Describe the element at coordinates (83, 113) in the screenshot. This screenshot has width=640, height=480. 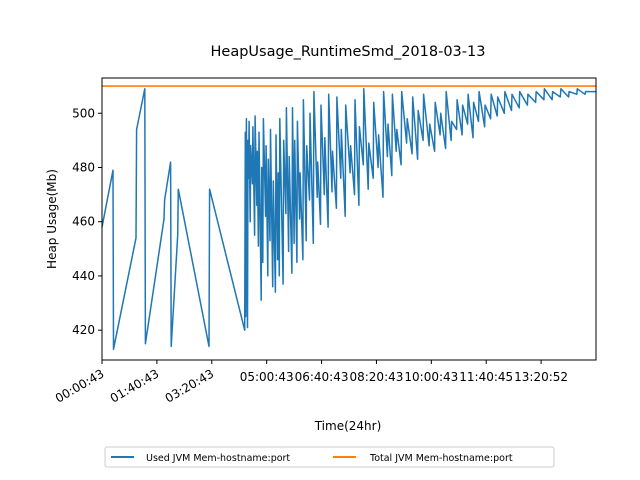
I see `y-tick-label: 500` at that location.